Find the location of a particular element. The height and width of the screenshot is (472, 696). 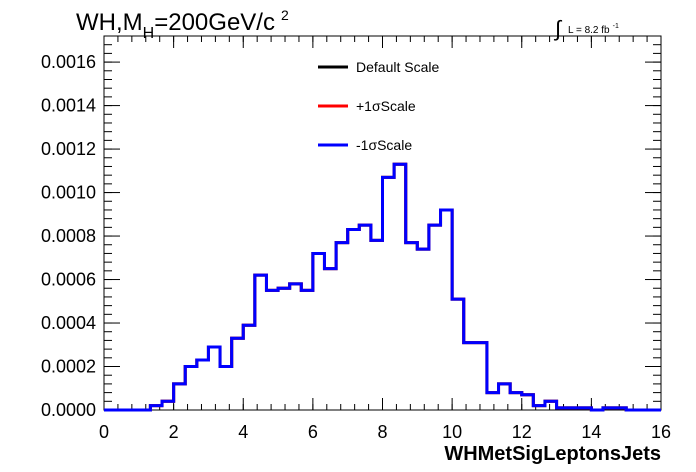

chart-title: WH,MH=200GeV/c 2 is located at coordinates (182, 24).